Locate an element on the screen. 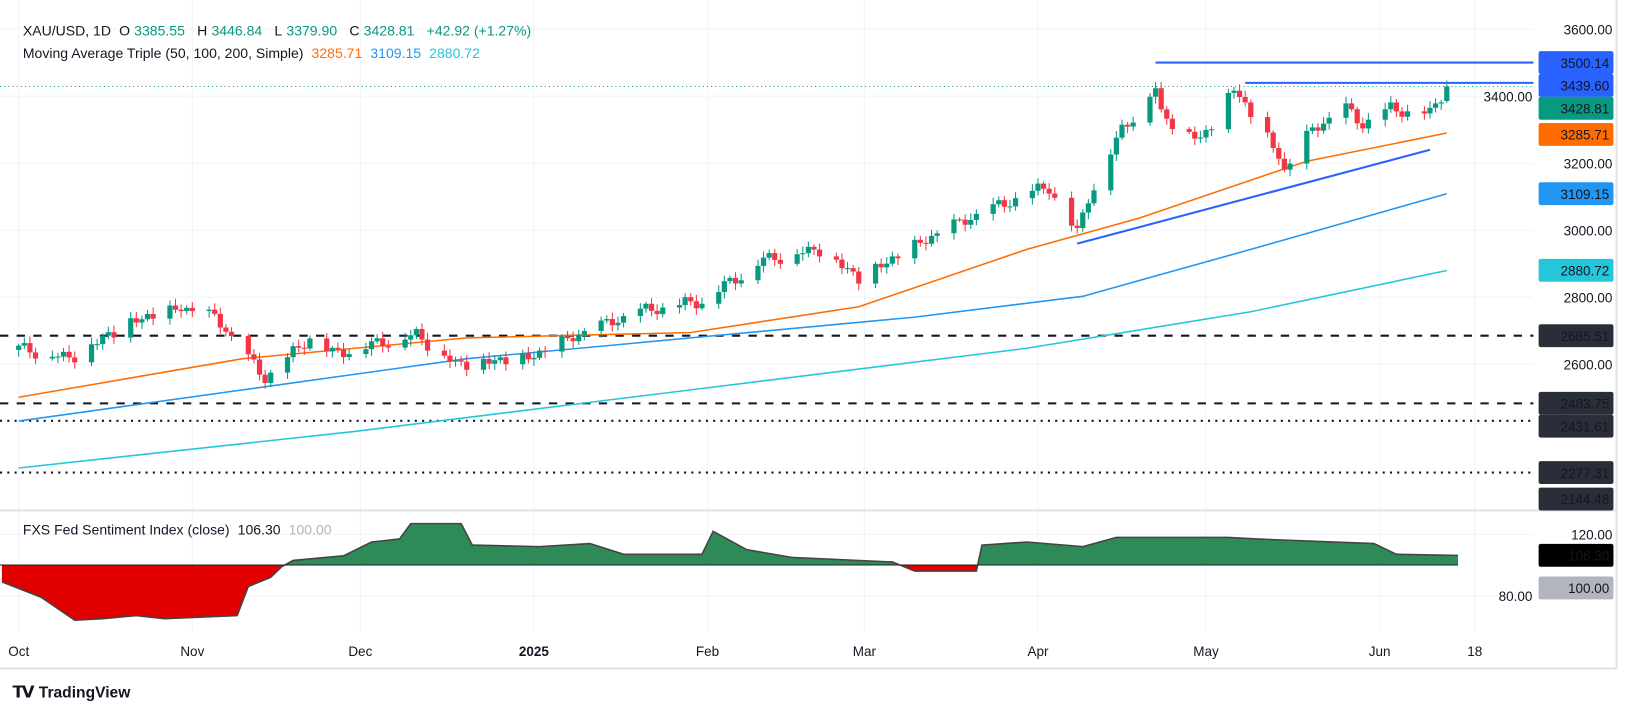 This screenshot has height=716, width=1630. tradingview-logo: 𝗧𝗩 TradingView is located at coordinates (71, 692).